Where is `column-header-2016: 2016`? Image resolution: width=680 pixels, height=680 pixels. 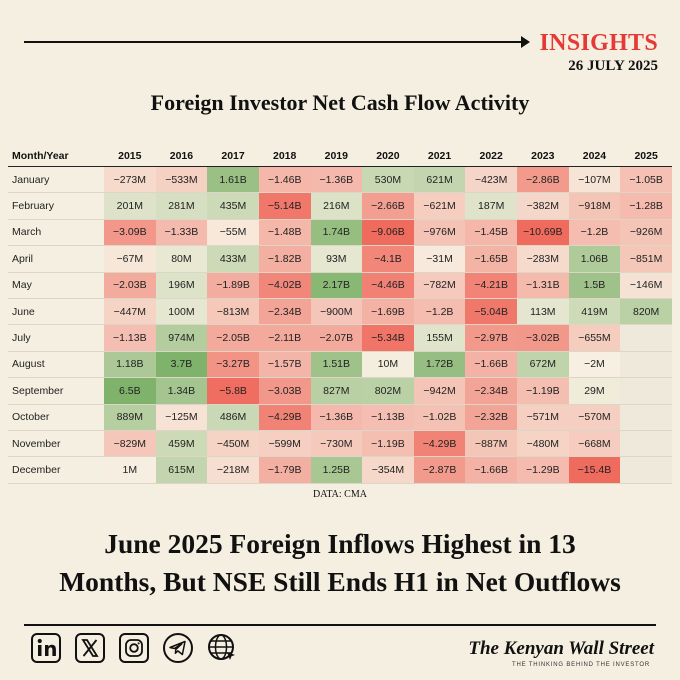 column-header-2016: 2016 is located at coordinates (181, 156).